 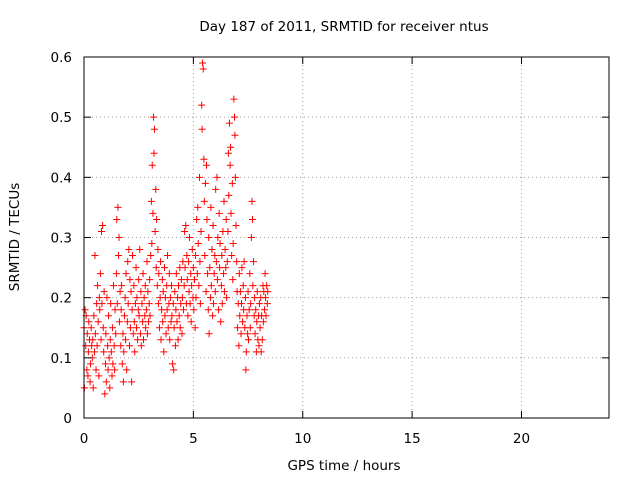 I want to click on x-tick-label: 0, so click(x=84, y=439).